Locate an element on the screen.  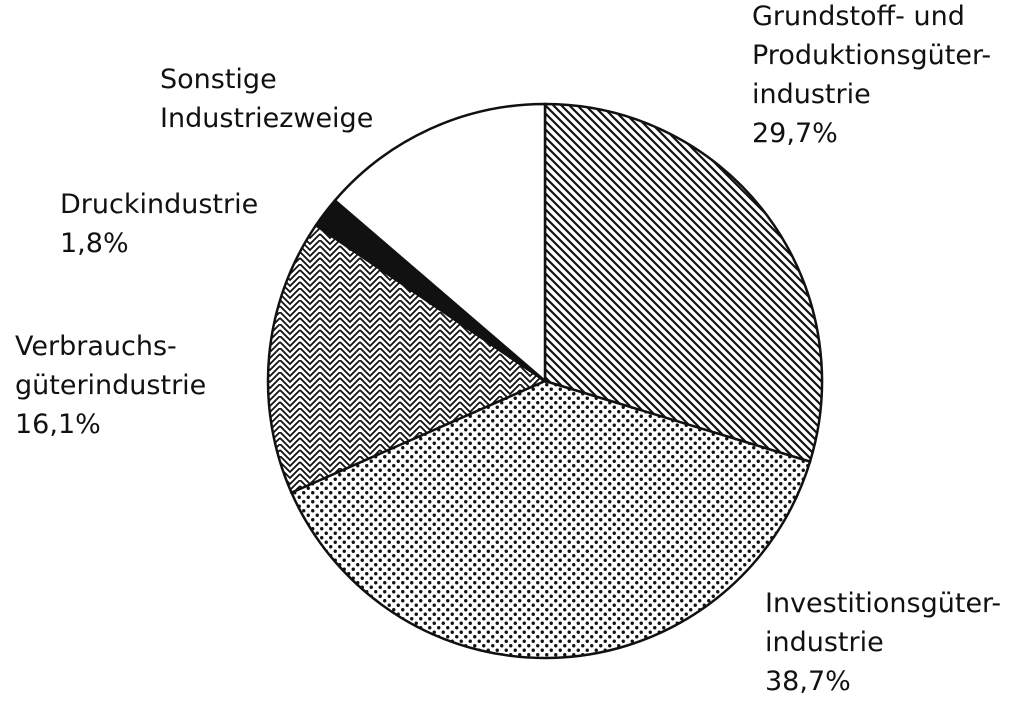
value-label: 16,1% is located at coordinates (58, 424).